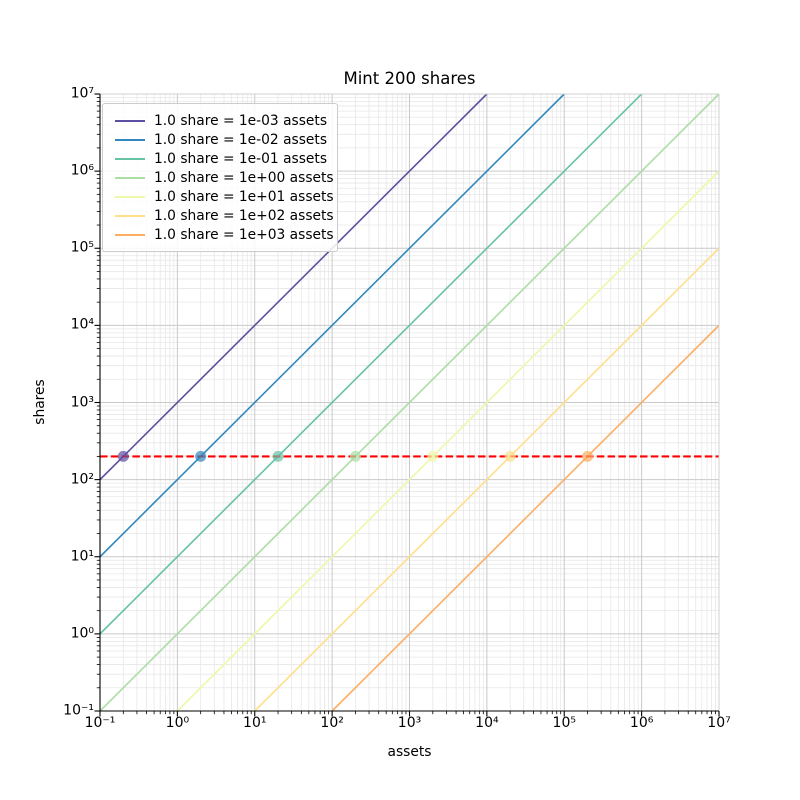 The height and width of the screenshot is (800, 800). What do you see at coordinates (177, 723) in the screenshot?
I see `x-tick-label: 10⁰` at bounding box center [177, 723].